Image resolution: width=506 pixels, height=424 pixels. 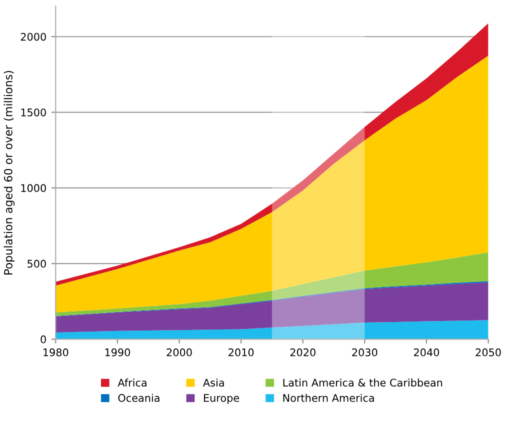 I want to click on legend-label: Oceania, so click(x=139, y=398).